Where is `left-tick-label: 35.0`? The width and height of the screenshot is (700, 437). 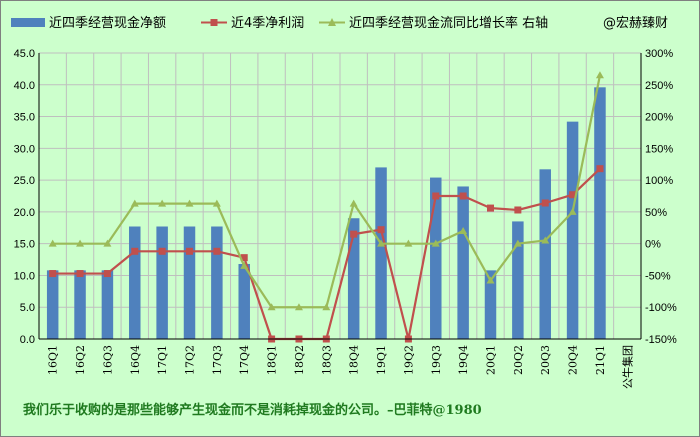
left-tick-label: 35.0 is located at coordinates (24, 118).